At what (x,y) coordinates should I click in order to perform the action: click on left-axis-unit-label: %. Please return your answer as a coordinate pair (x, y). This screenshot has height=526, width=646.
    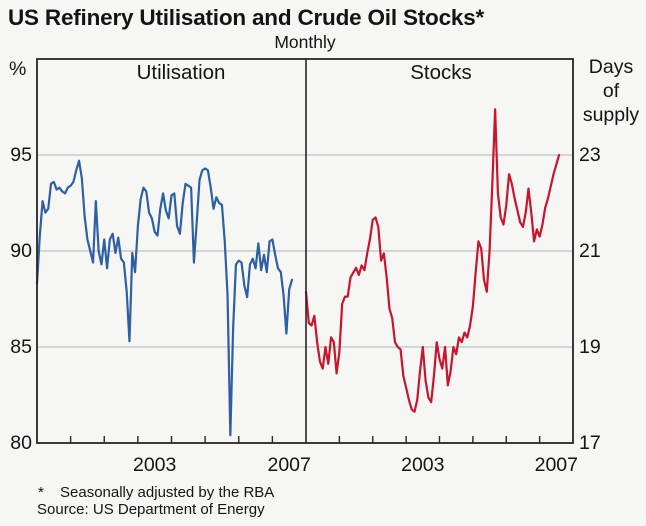
    Looking at the image, I should click on (18, 69).